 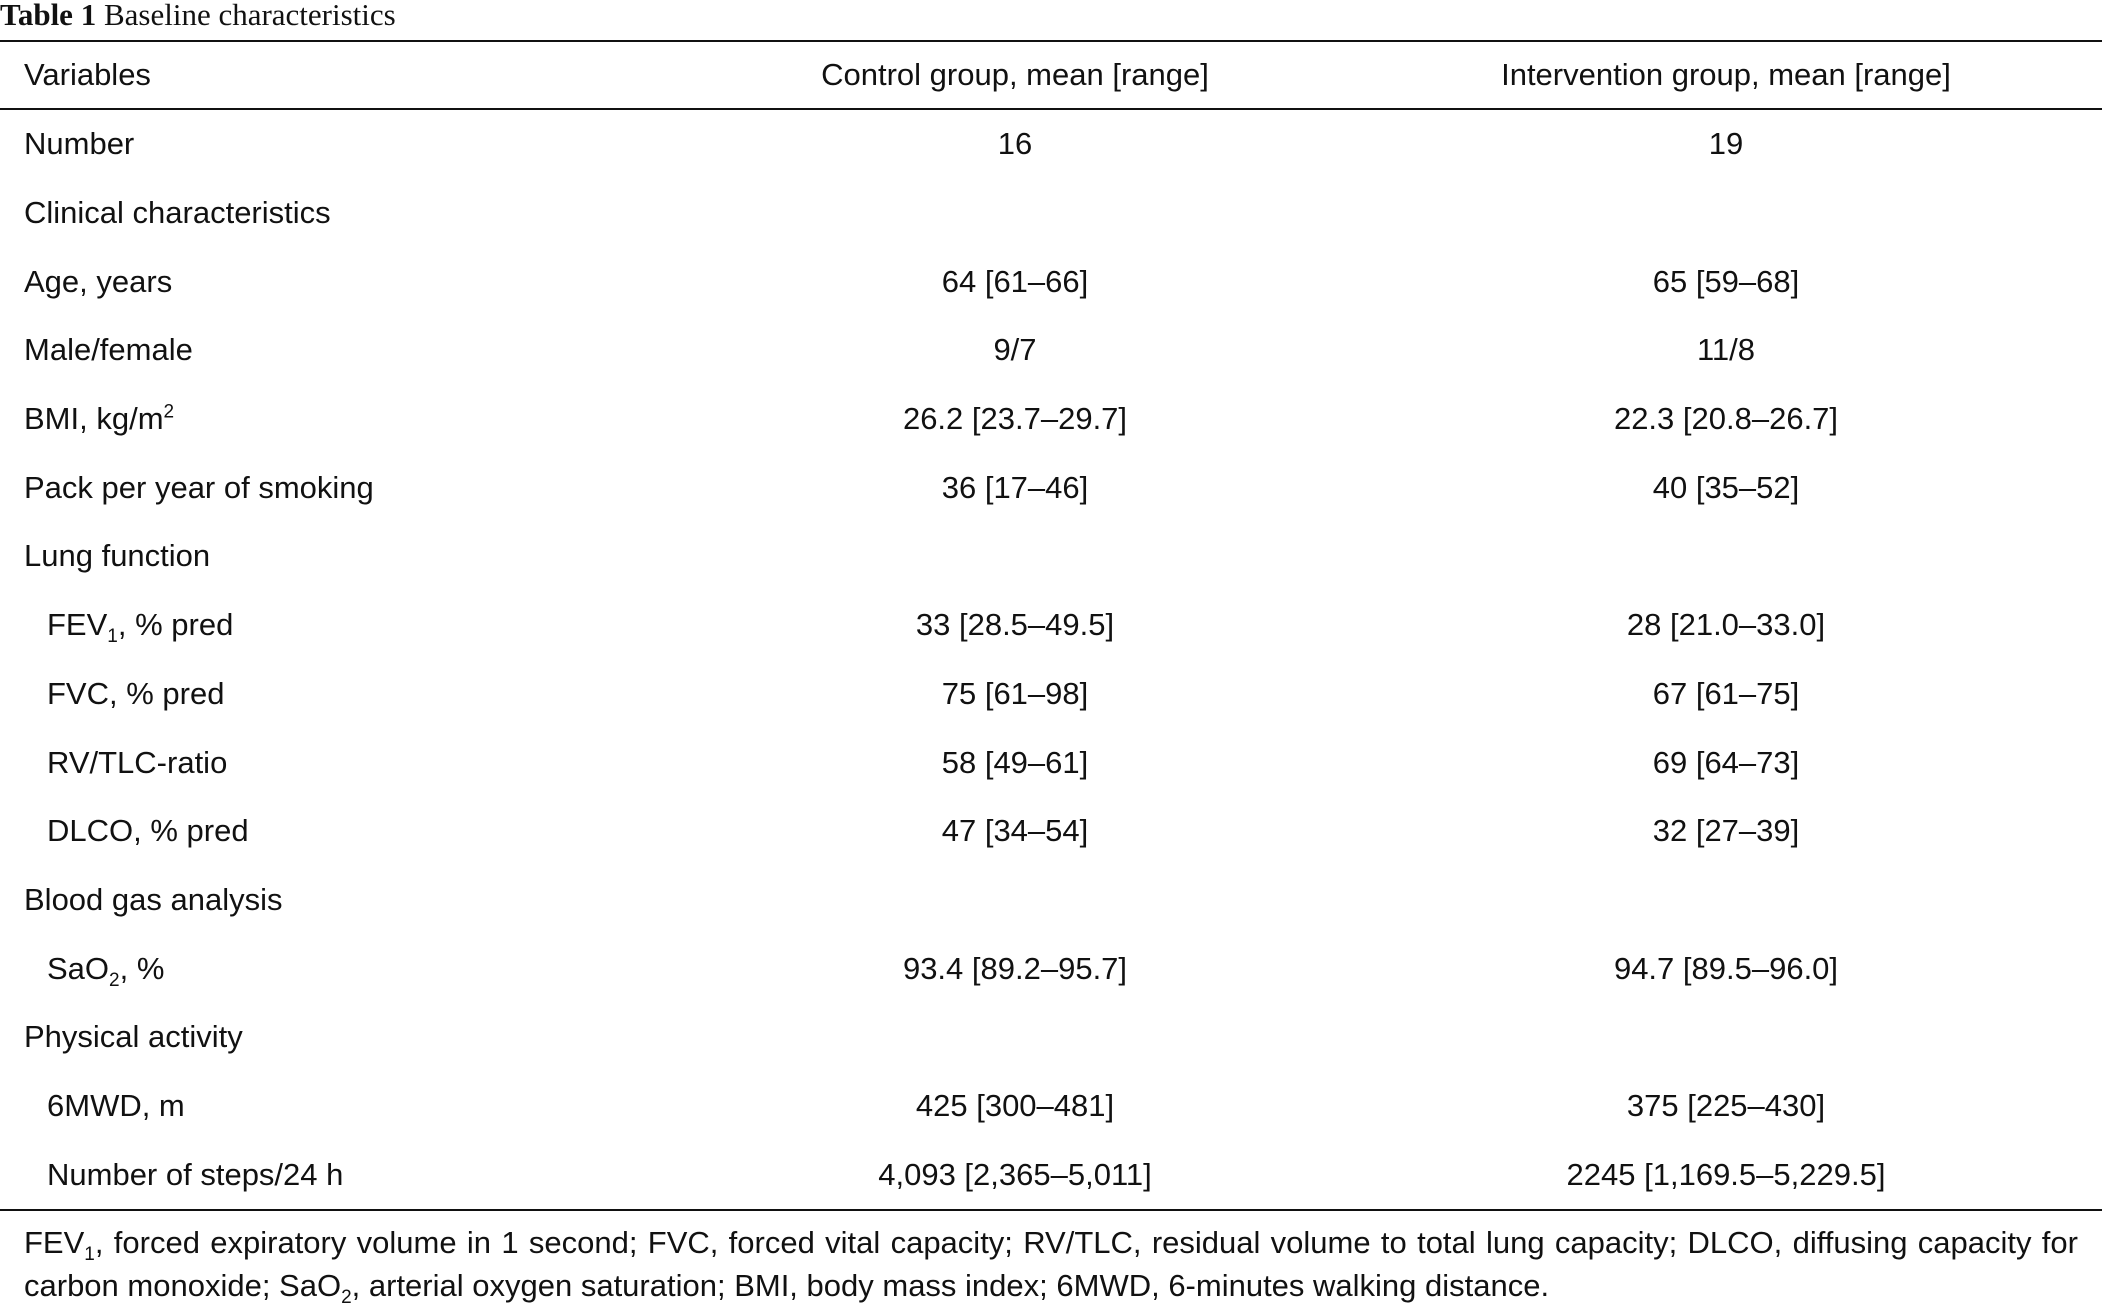 I want to click on intervention-value: 67 [61–75], so click(x=1726, y=693).